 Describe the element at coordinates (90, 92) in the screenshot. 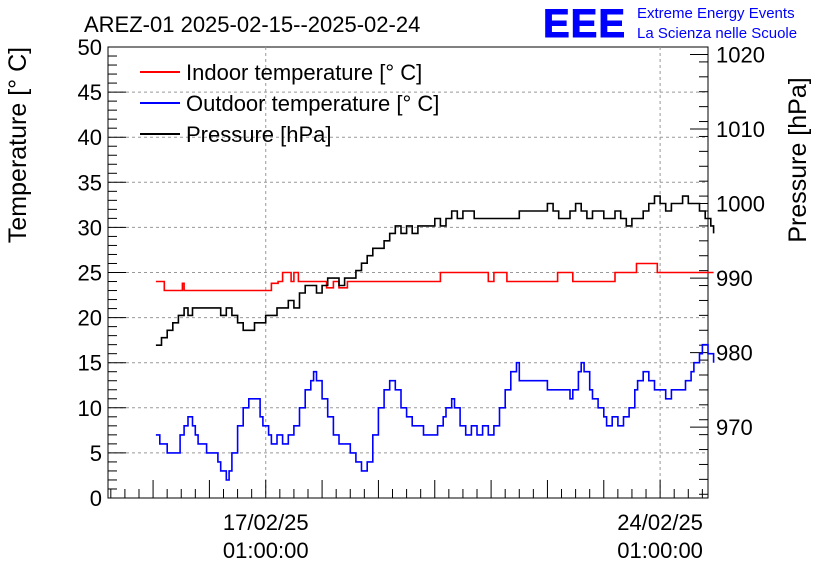

I see `y-tick-label: 45` at that location.